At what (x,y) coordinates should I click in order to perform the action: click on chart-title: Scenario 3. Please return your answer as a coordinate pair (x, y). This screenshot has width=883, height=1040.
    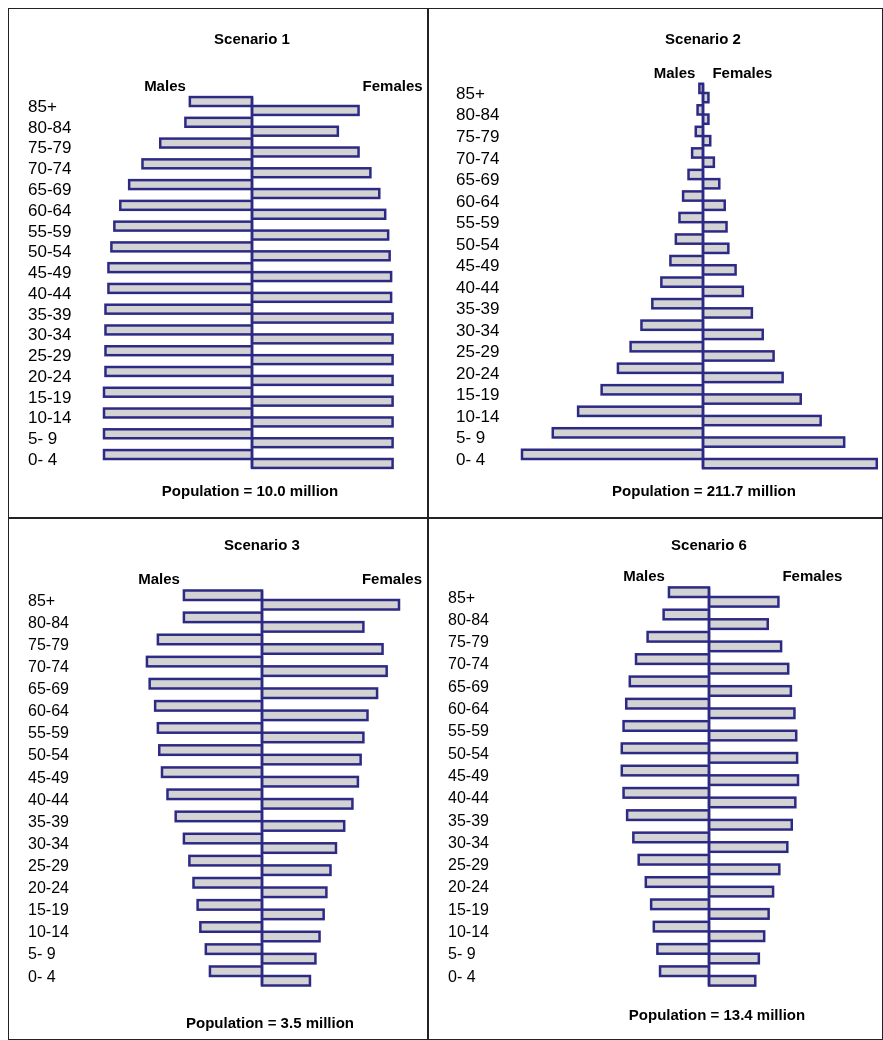
    Looking at the image, I should click on (262, 544).